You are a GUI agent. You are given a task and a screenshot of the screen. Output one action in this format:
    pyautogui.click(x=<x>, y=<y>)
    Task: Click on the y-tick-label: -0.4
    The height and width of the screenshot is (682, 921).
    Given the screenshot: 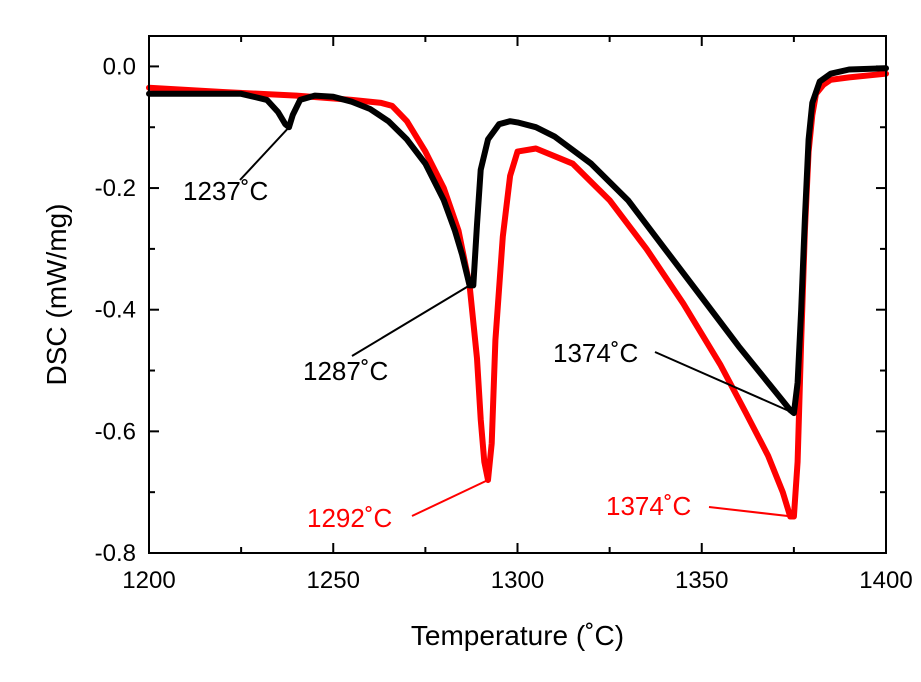 What is the action you would take?
    pyautogui.click(x=115, y=310)
    